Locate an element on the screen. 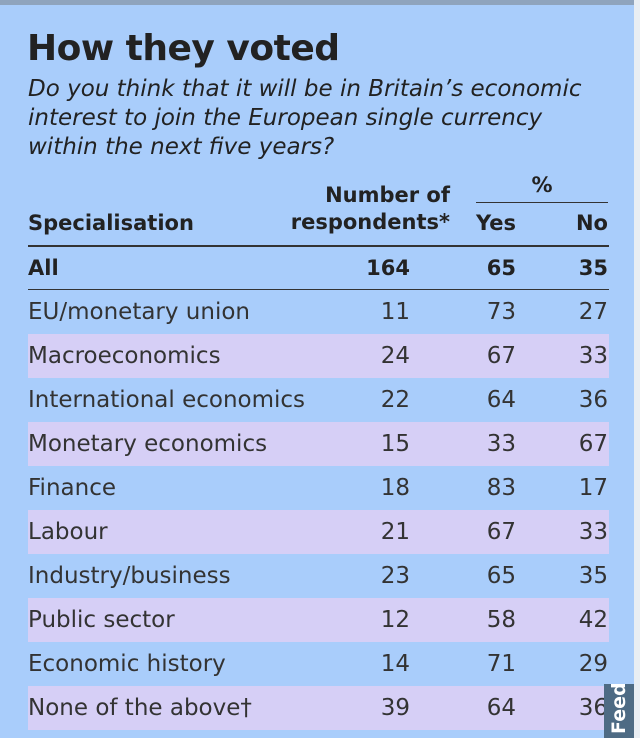 This screenshot has width=640, height=738. cell-no: 27 is located at coordinates (593, 312).